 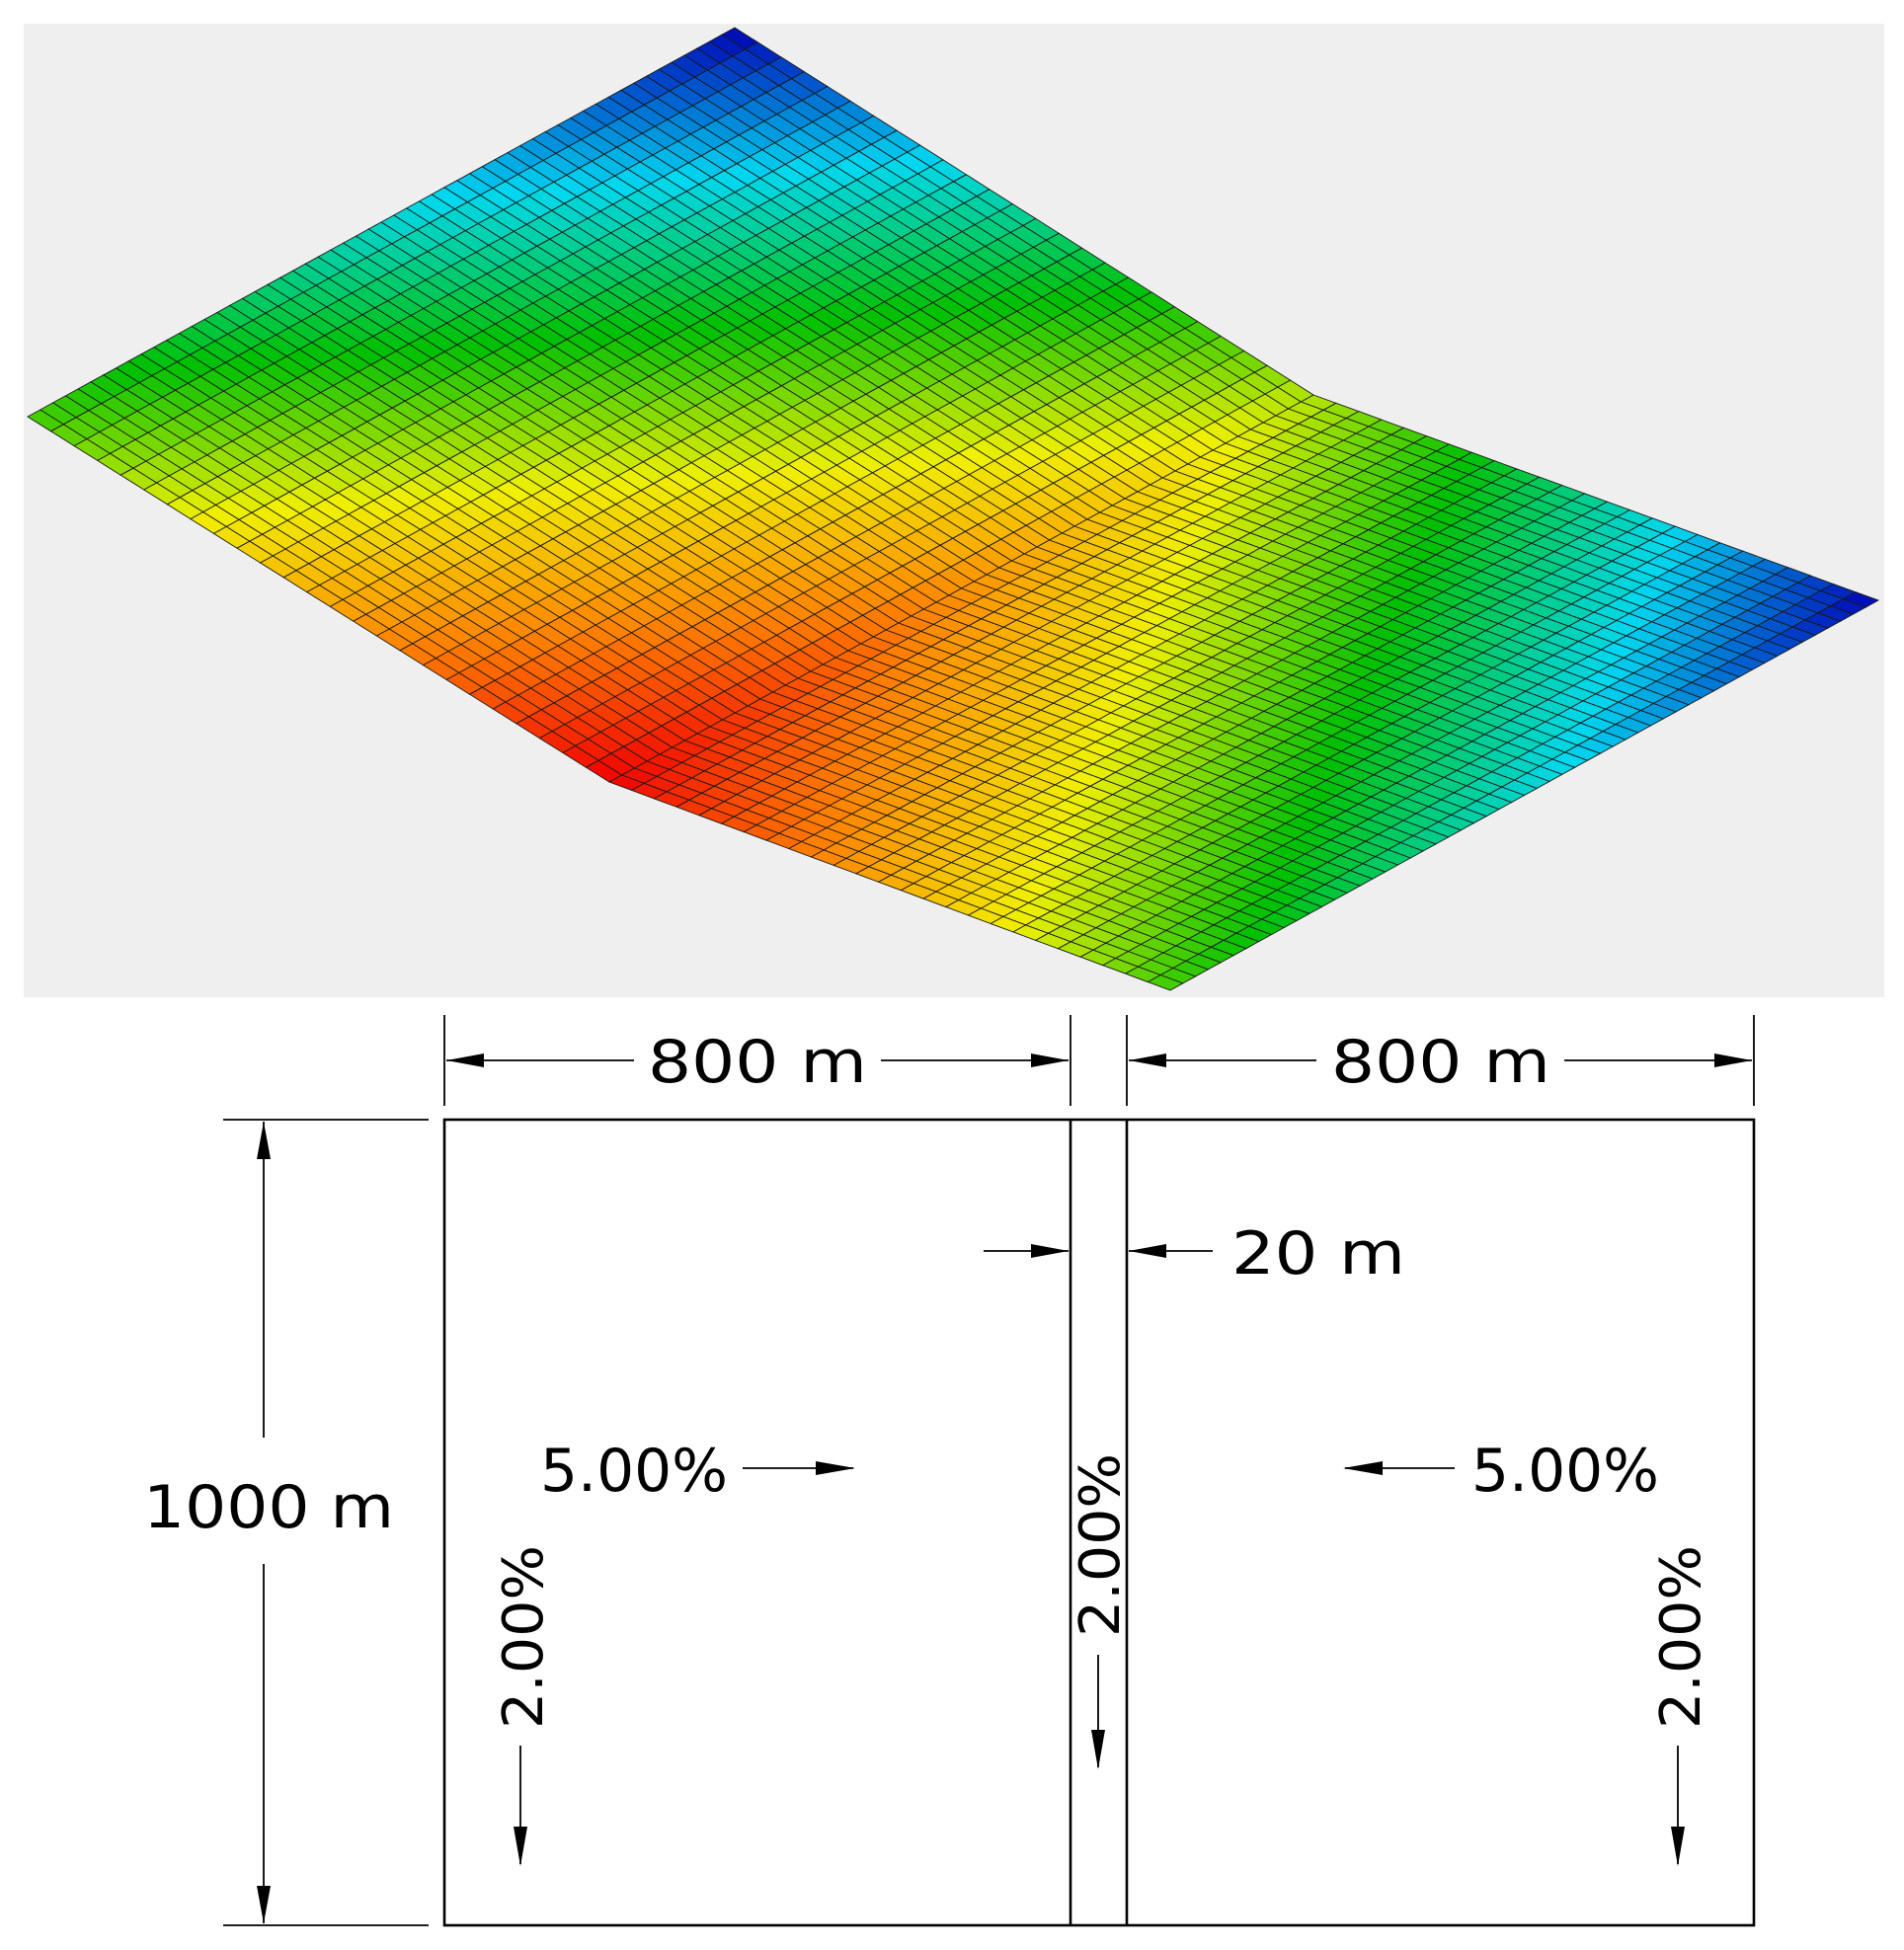 What do you see at coordinates (1318, 1253) in the screenshot?
I see `label-channel-width: 20 m` at bounding box center [1318, 1253].